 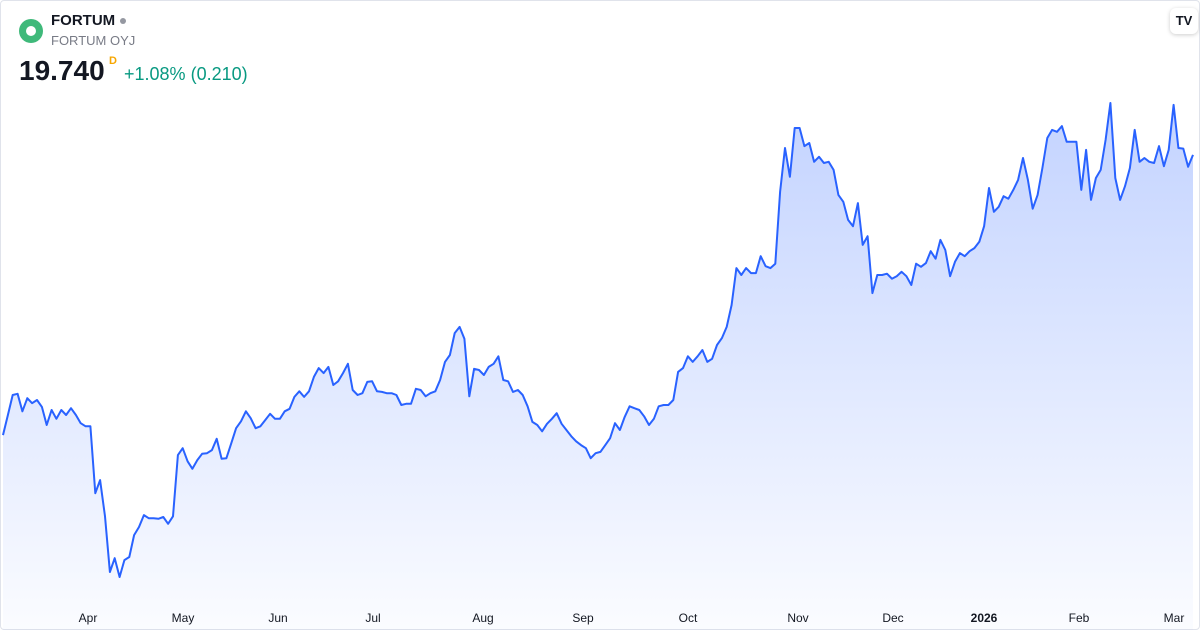 I want to click on logo, so click(x=31, y=31).